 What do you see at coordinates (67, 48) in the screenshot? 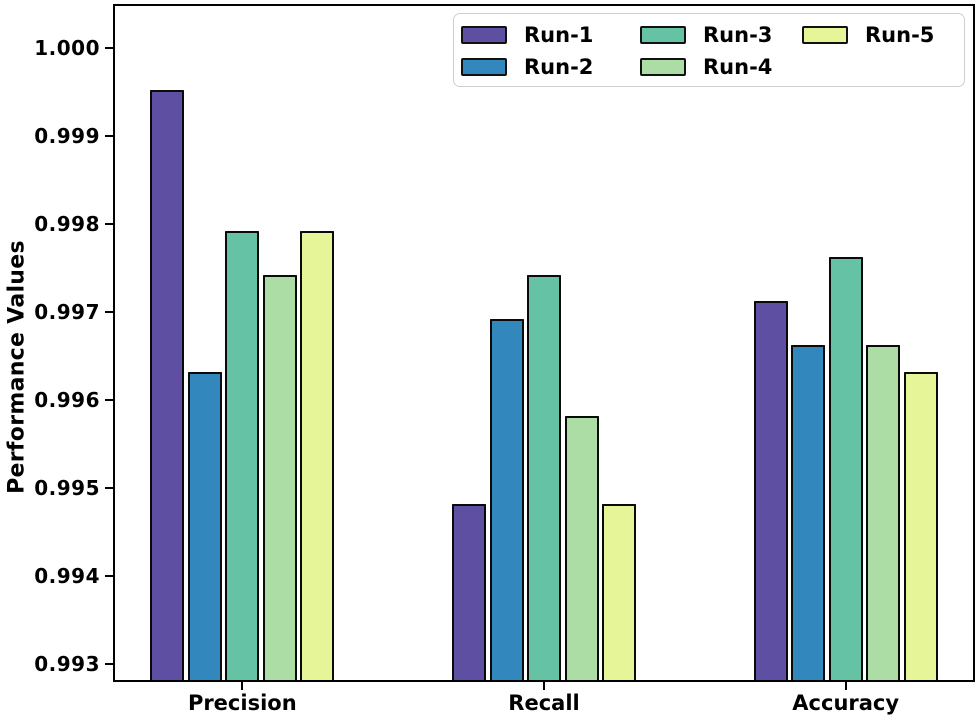
I see `y-tick-label: 1.000` at bounding box center [67, 48].